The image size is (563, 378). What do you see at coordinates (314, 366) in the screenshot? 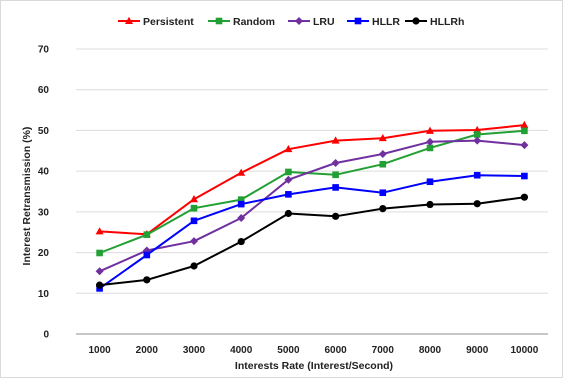
I see `x-axis-title: Interests Rate (Interest/Second)` at bounding box center [314, 366].